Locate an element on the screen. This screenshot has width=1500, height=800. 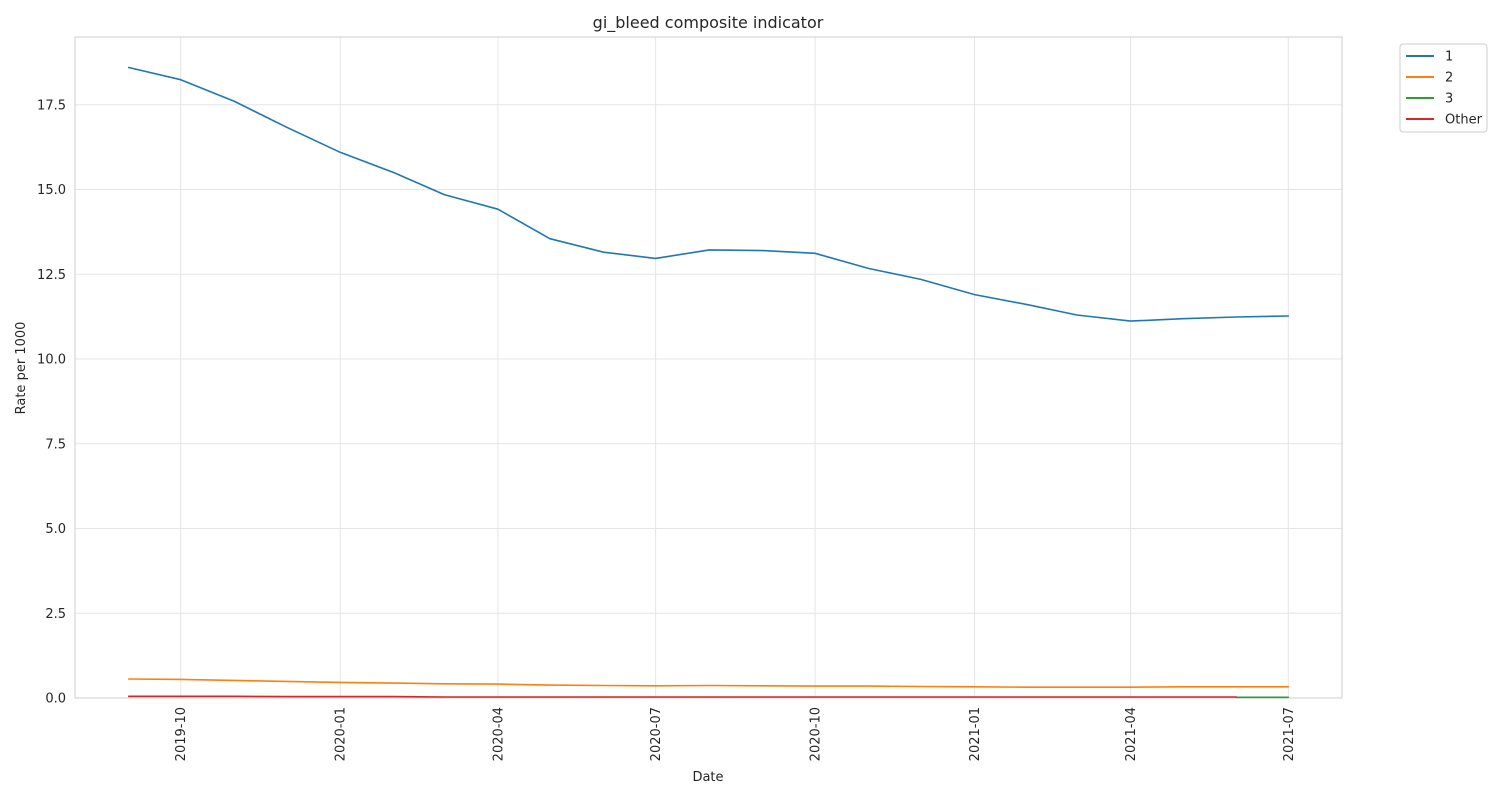
x-tick-label: 2021-01 is located at coordinates (975, 734).